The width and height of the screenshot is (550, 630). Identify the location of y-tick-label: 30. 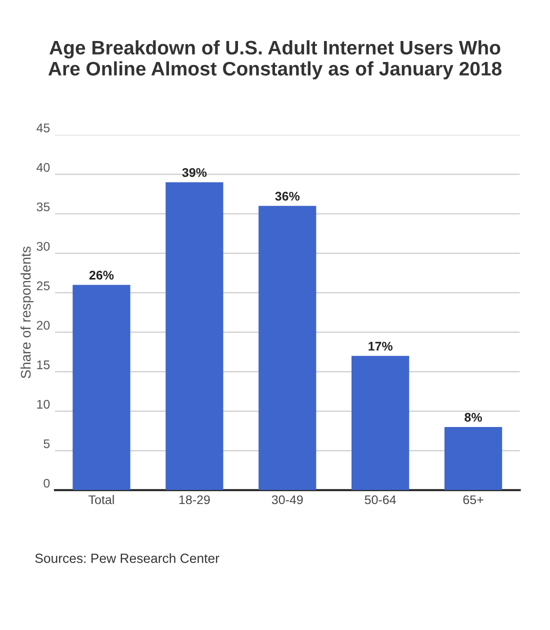
(43, 246).